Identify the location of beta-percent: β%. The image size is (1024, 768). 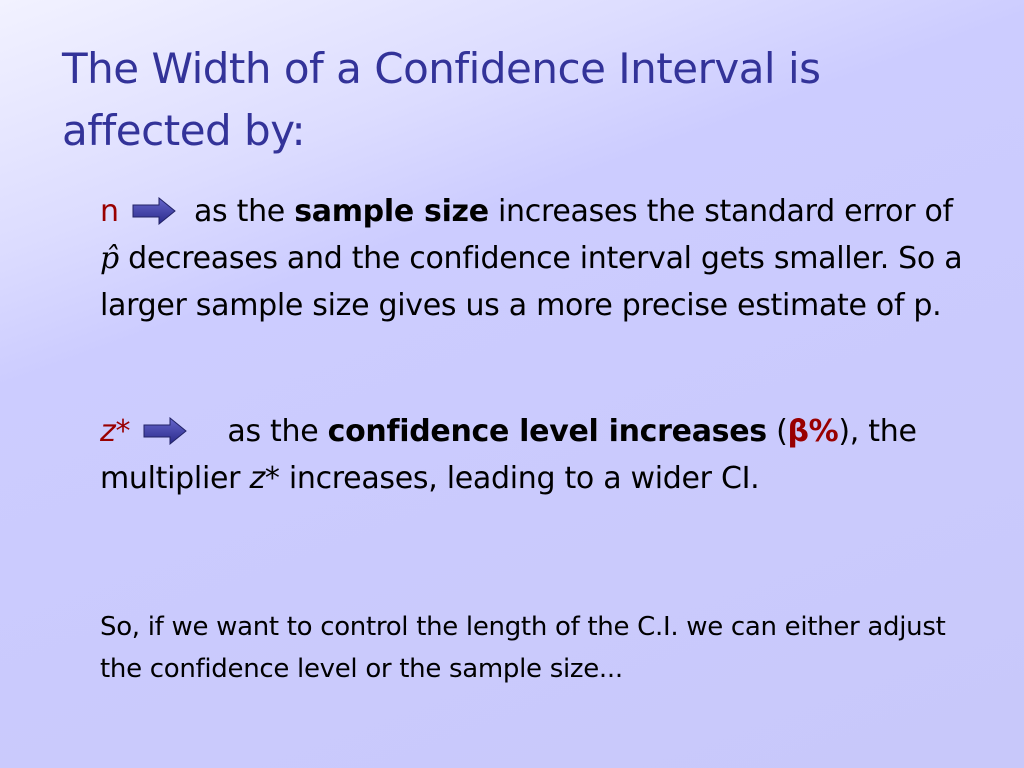
(813, 431).